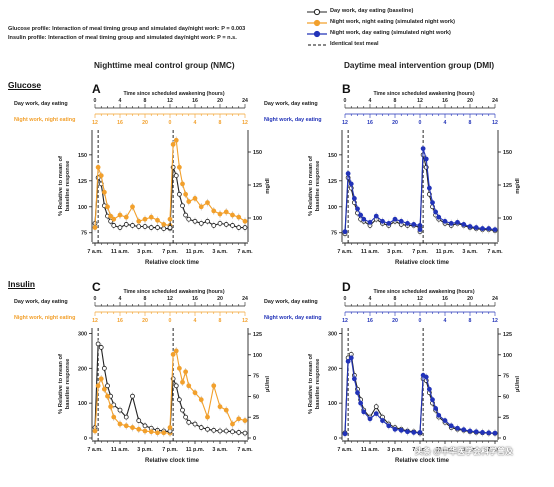  Describe the element at coordinates (220, 123) in the screenshot. I see `night-time-tick-label: 8` at that location.